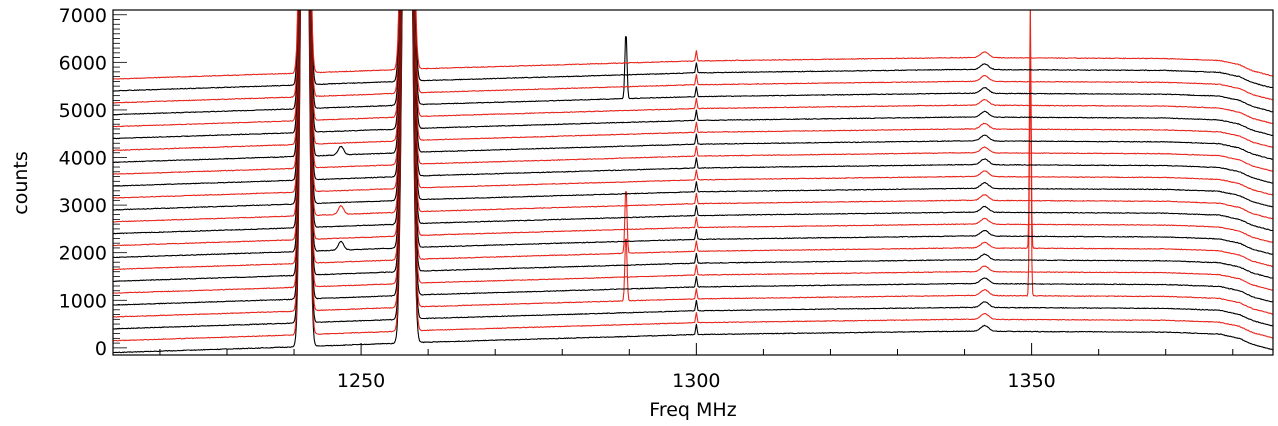 The height and width of the screenshot is (426, 1278). What do you see at coordinates (83, 111) in the screenshot?
I see `y-tick-label: 5000` at bounding box center [83, 111].